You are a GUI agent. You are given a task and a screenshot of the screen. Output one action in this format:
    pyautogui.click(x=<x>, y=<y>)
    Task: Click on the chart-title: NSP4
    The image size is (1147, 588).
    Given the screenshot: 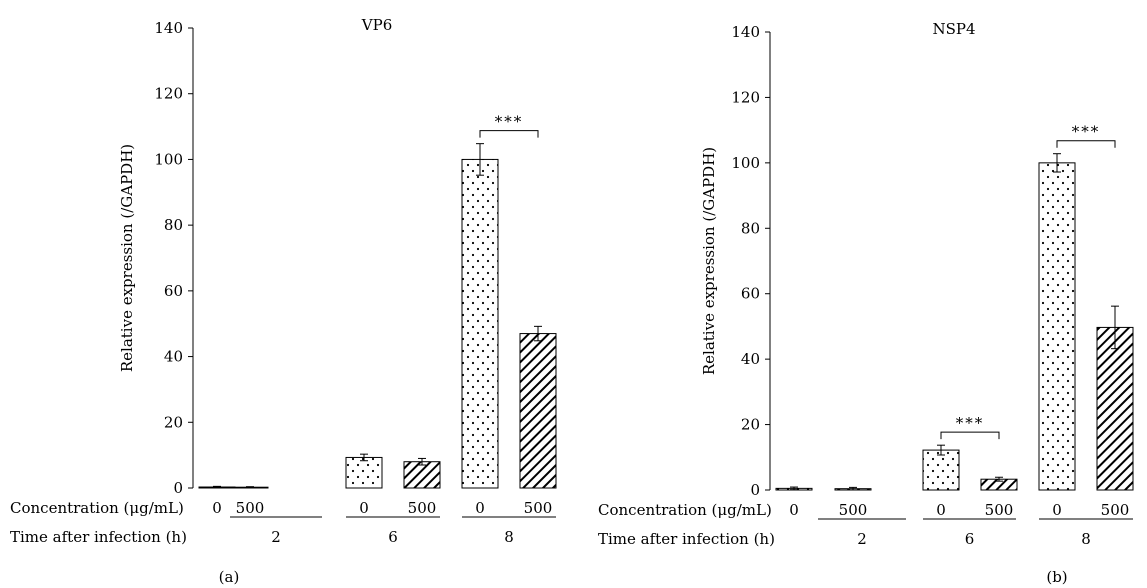 What is the action you would take?
    pyautogui.click(x=953, y=29)
    